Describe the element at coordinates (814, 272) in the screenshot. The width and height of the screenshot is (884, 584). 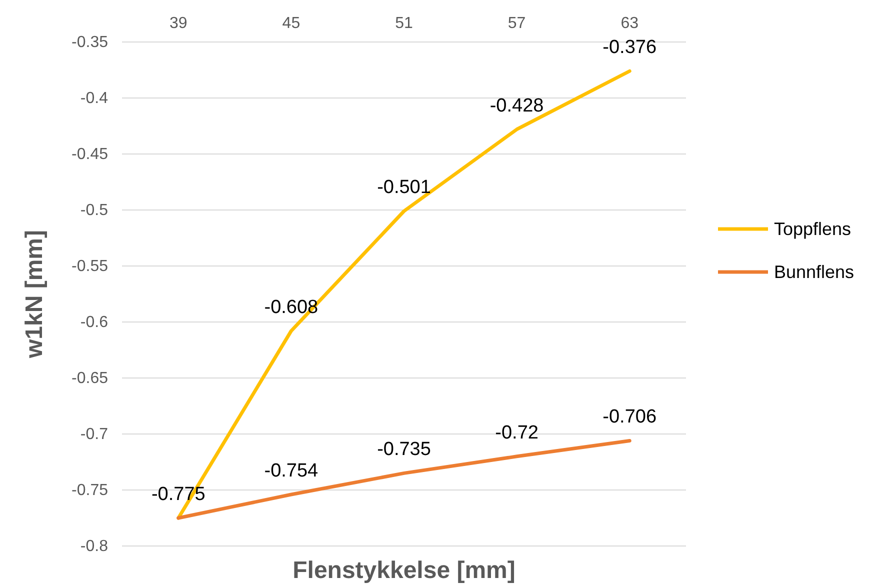
I see `legend-label: Bunnflens` at that location.